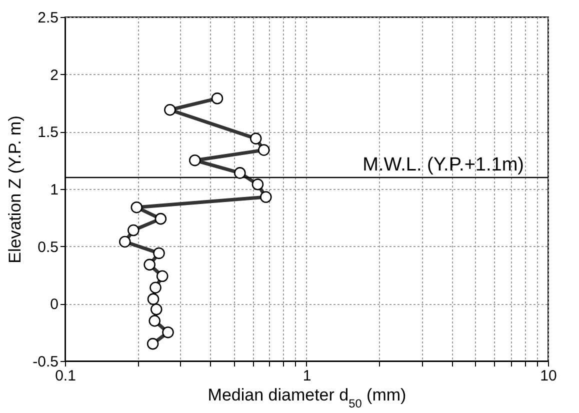 The image size is (579, 413). What do you see at coordinates (54, 75) in the screenshot?
I see `y-tick-label: 2` at bounding box center [54, 75].